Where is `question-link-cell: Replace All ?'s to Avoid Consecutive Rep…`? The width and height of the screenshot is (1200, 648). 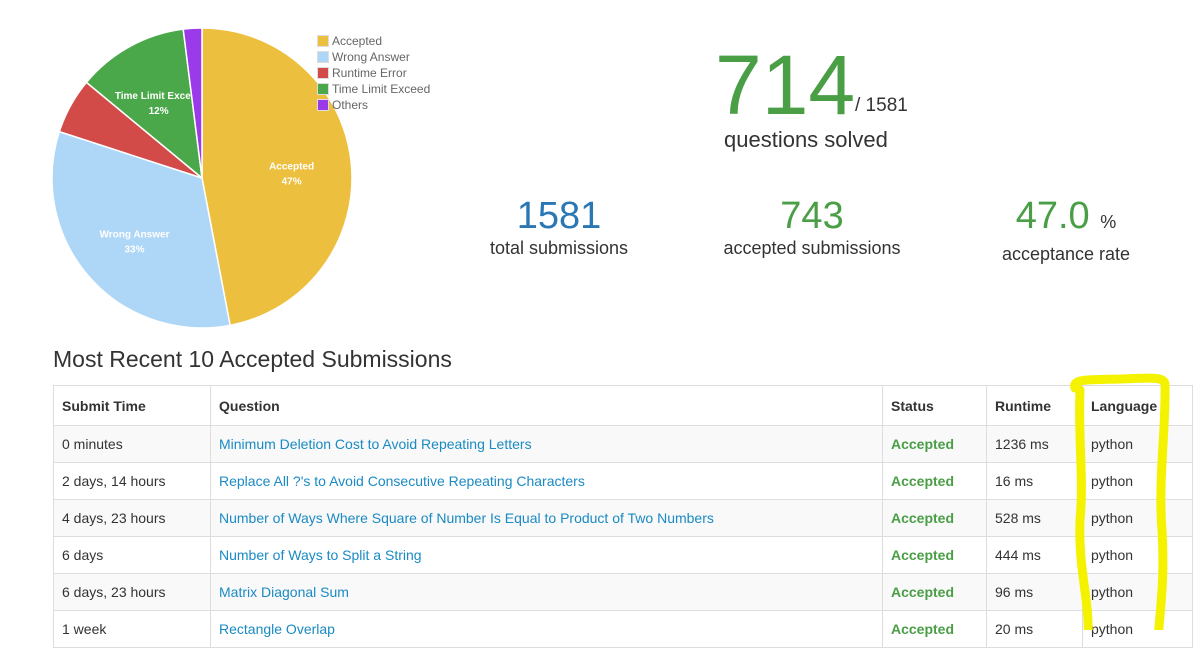 question-link-cell: Replace All ?'s to Avoid Consecutive Rep… is located at coordinates (546, 481).